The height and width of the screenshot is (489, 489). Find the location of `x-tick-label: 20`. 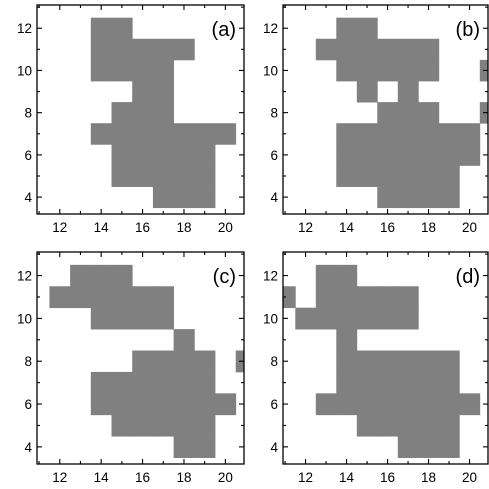

x-tick-label: 20 is located at coordinates (225, 477).